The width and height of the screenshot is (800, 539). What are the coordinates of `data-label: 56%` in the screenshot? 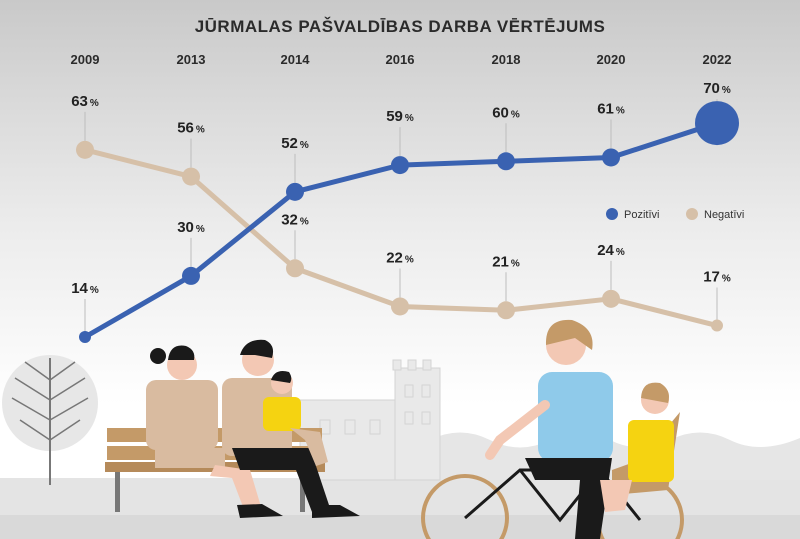 It's located at (191, 128).